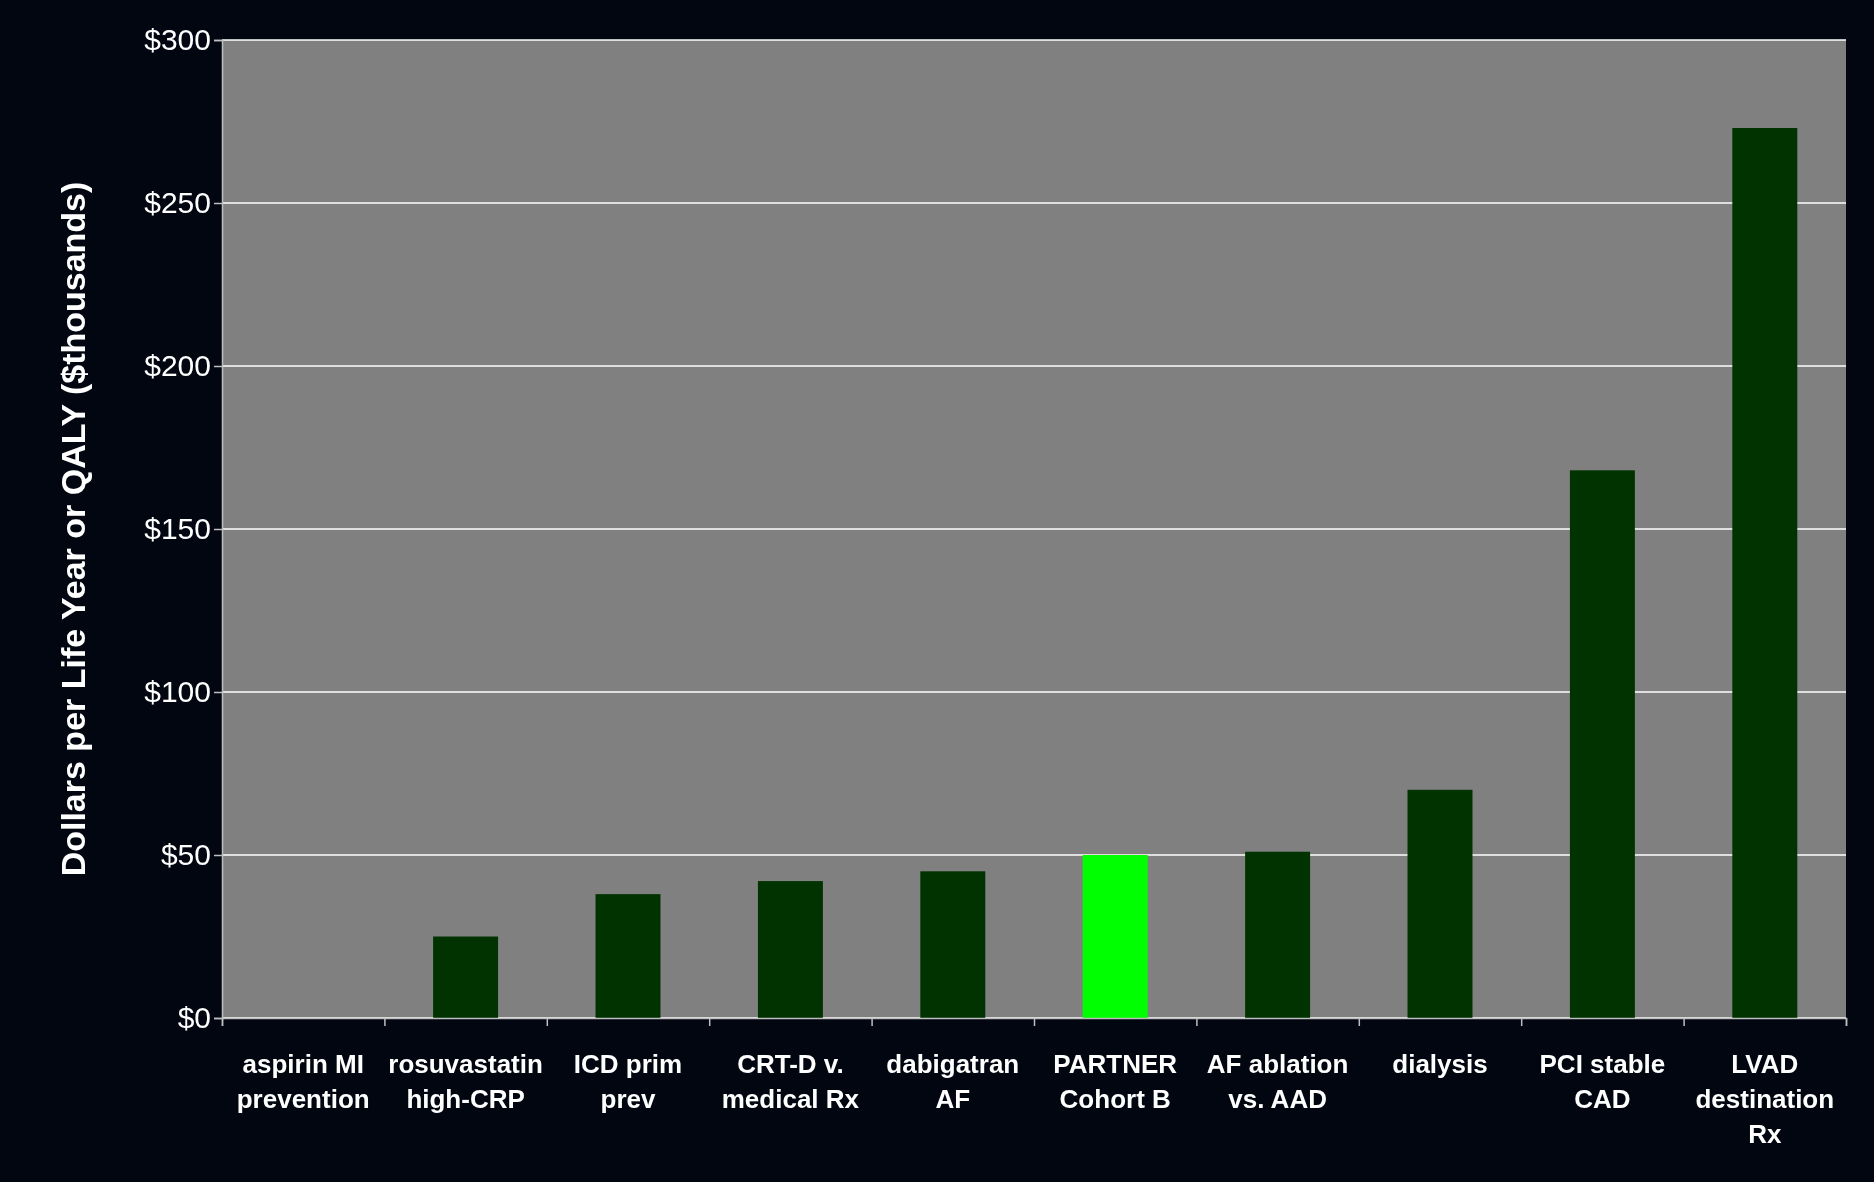 Image resolution: width=1874 pixels, height=1182 pixels. What do you see at coordinates (465, 1081) in the screenshot?
I see `x-tick-label: rosuvastatin high-CRP` at bounding box center [465, 1081].